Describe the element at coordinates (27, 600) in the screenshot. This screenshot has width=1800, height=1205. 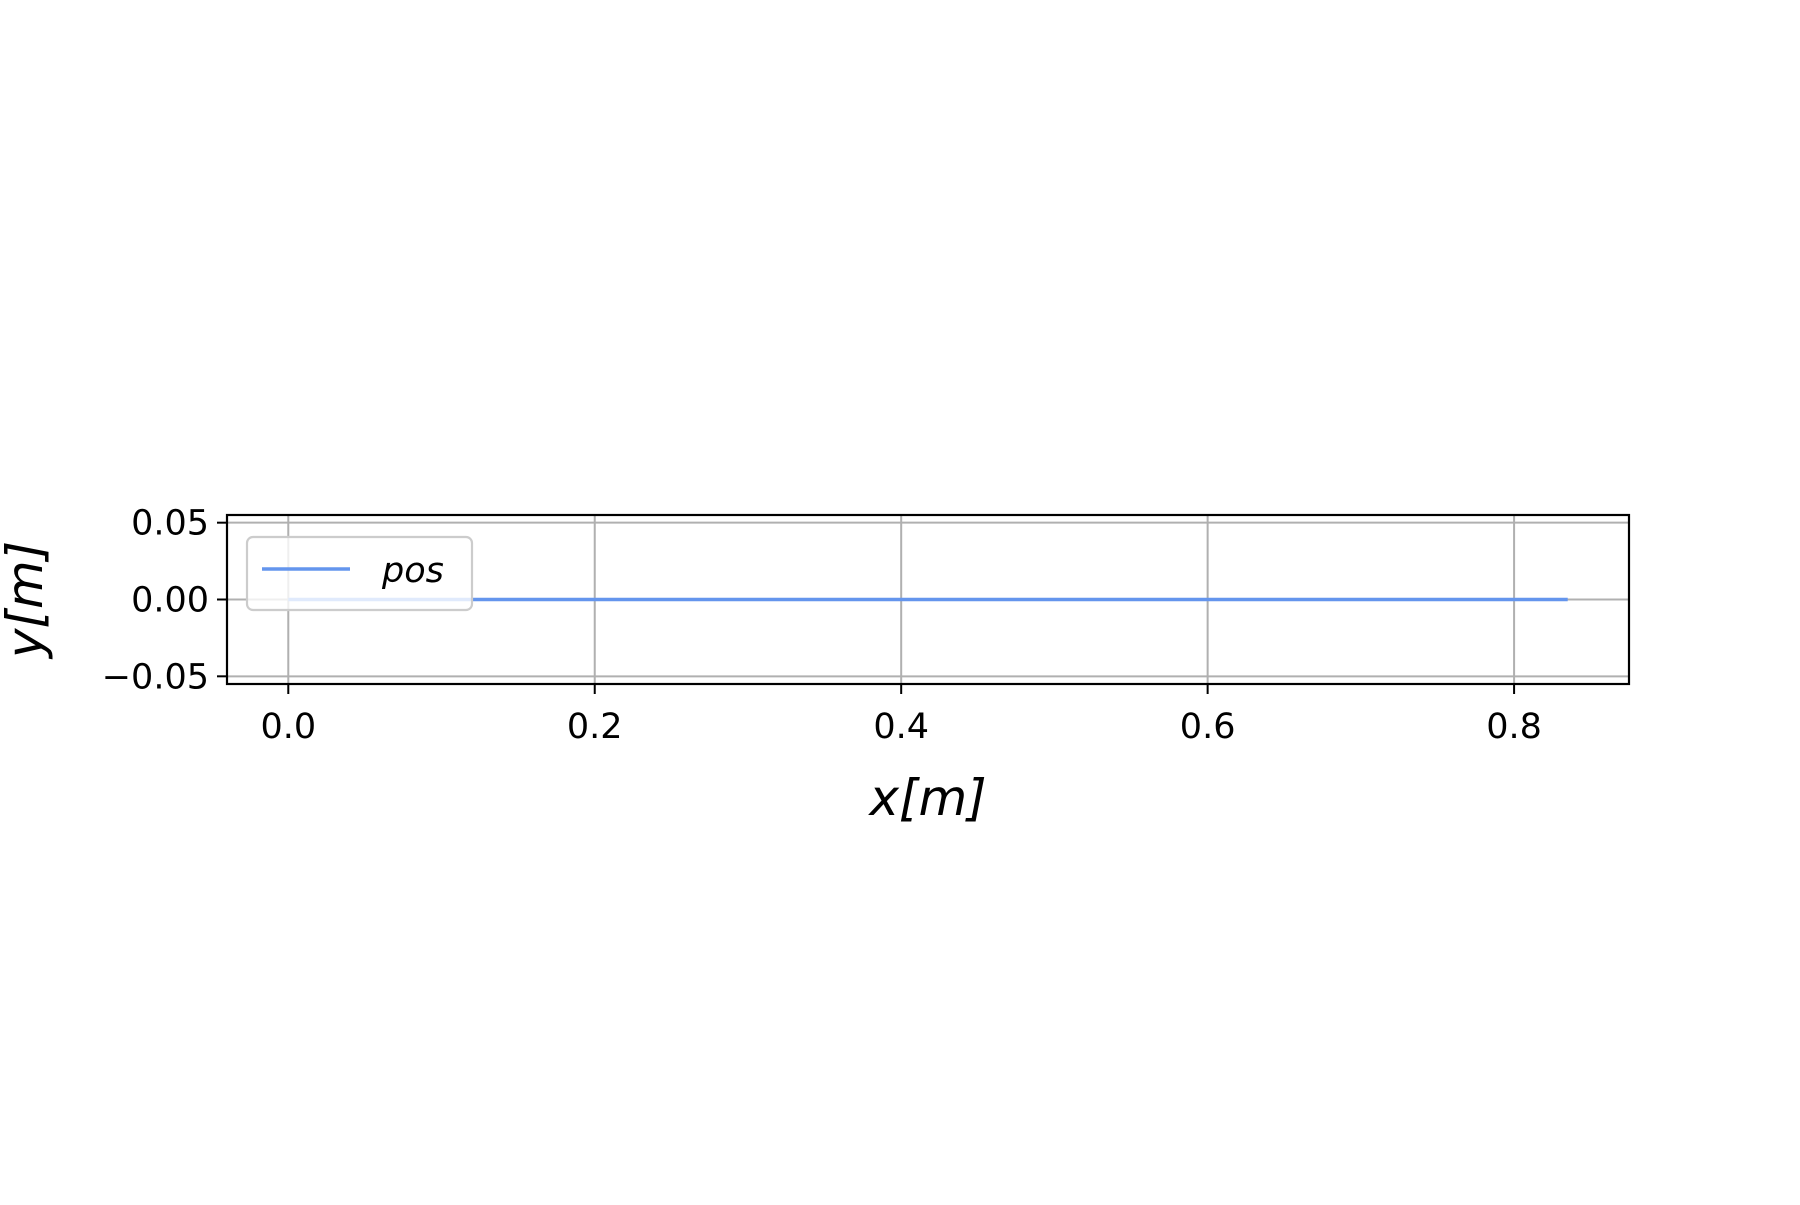
I see `y-axis-label: y[m]` at that location.